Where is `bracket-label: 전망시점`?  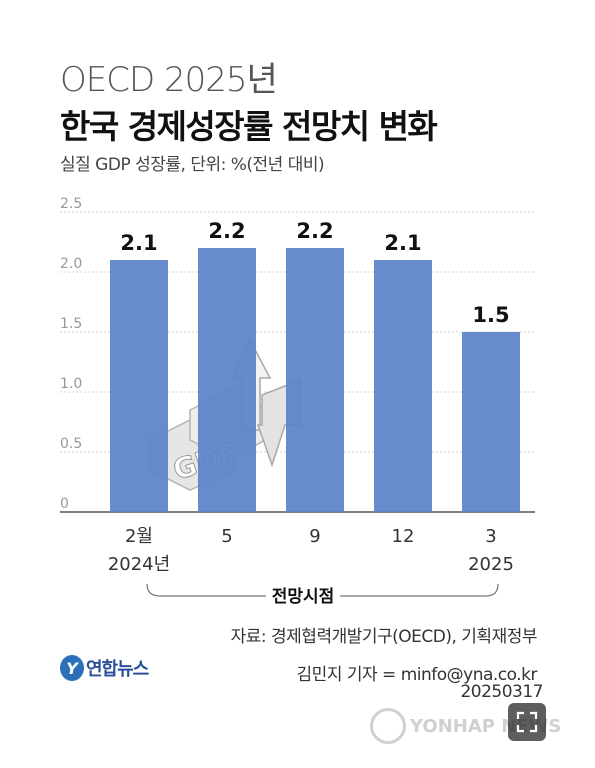 bracket-label: 전망시점 is located at coordinates (303, 597).